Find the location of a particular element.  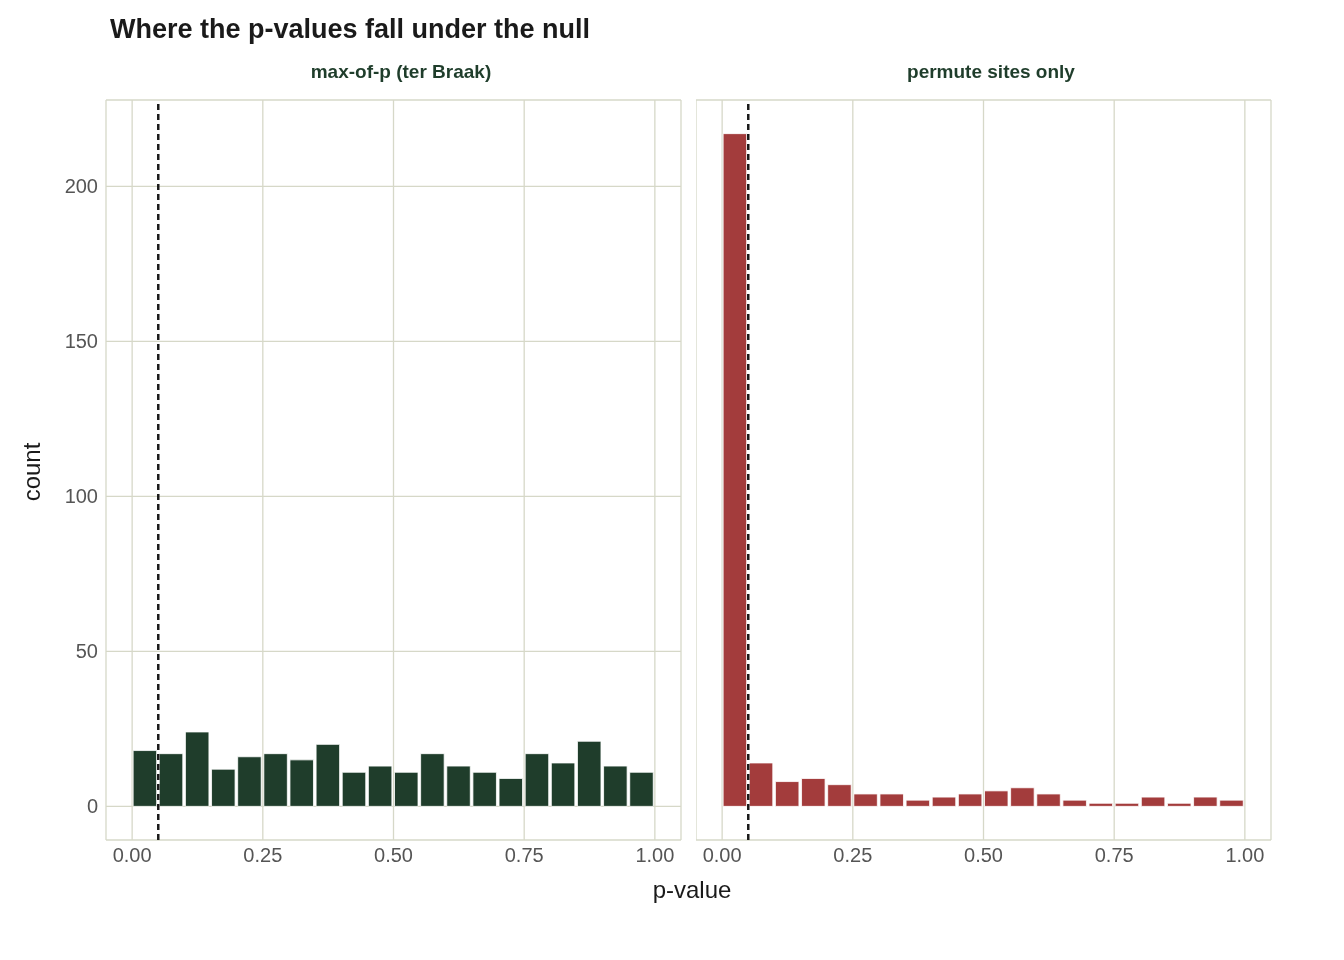

chart-title: Where the p-values fall under the null is located at coordinates (350, 29).